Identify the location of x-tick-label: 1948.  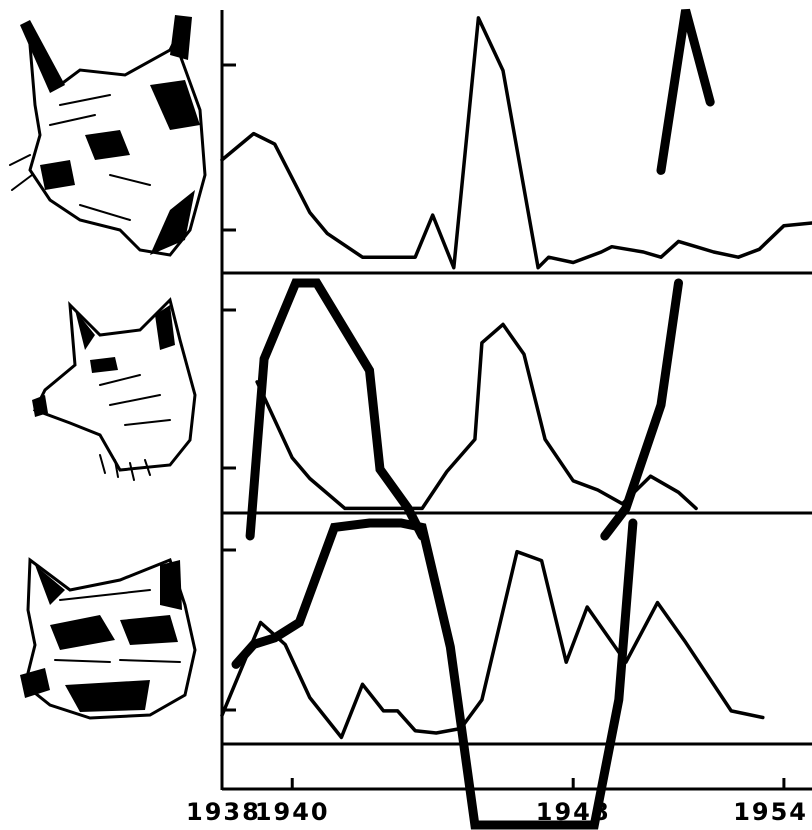
(573, 812).